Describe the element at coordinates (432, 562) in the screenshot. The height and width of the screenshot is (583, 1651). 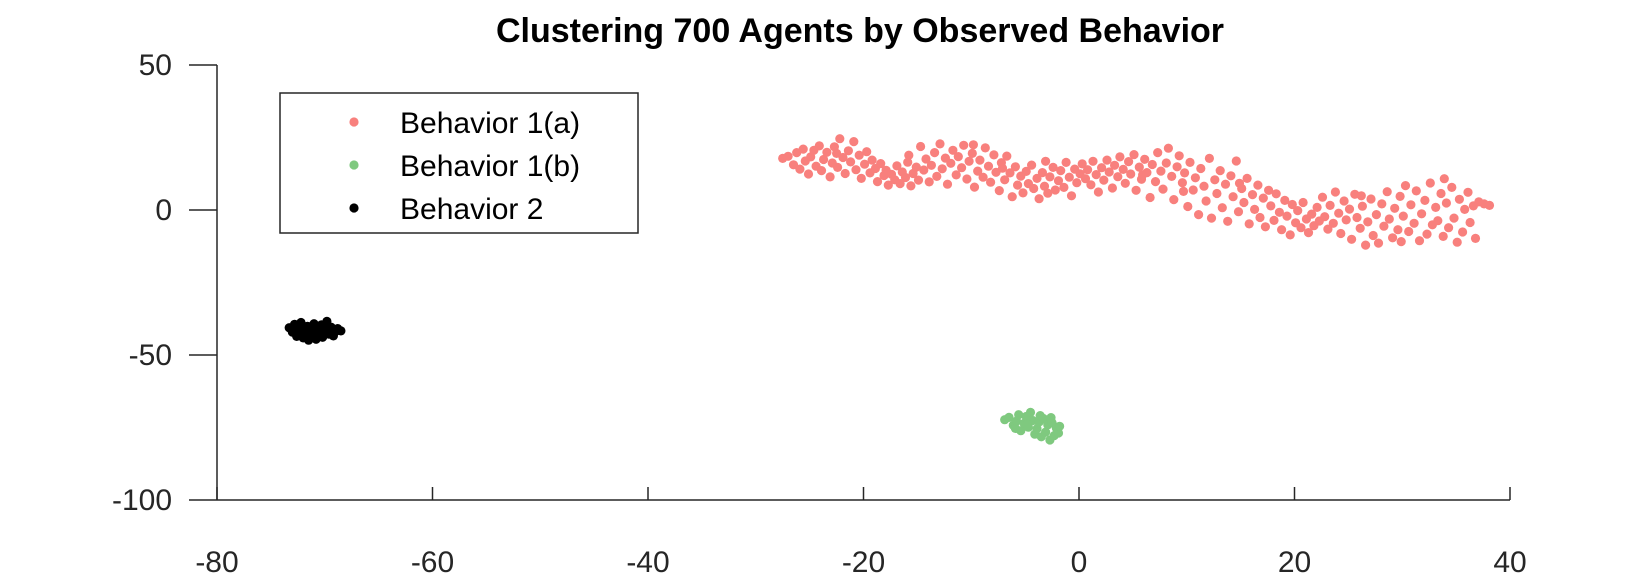
I see `x-tick-label: -60` at that location.